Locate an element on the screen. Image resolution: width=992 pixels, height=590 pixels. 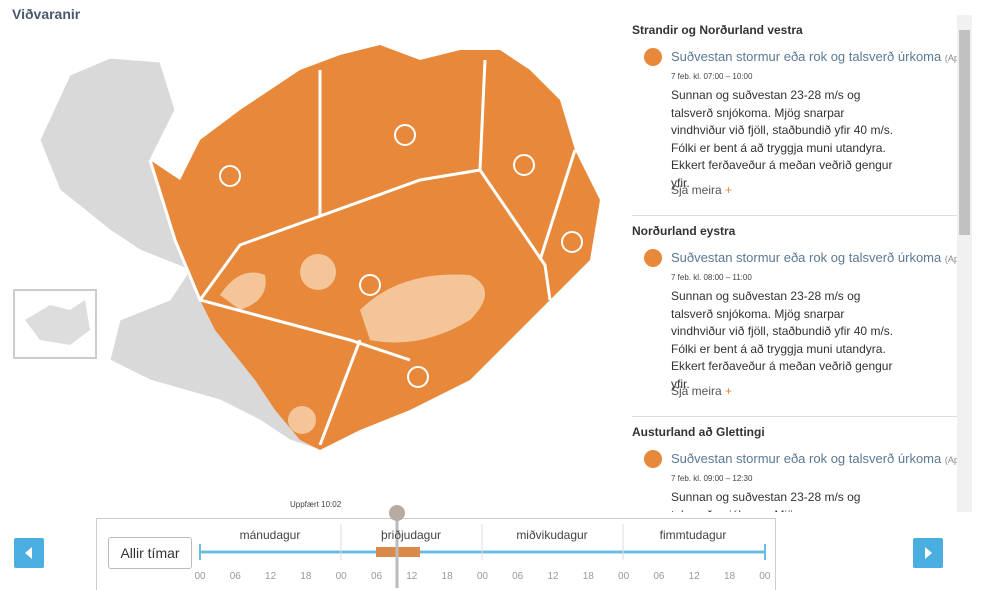
warning-time: 7 feb. kl. 09:00 – 12:30 is located at coordinates (712, 478).